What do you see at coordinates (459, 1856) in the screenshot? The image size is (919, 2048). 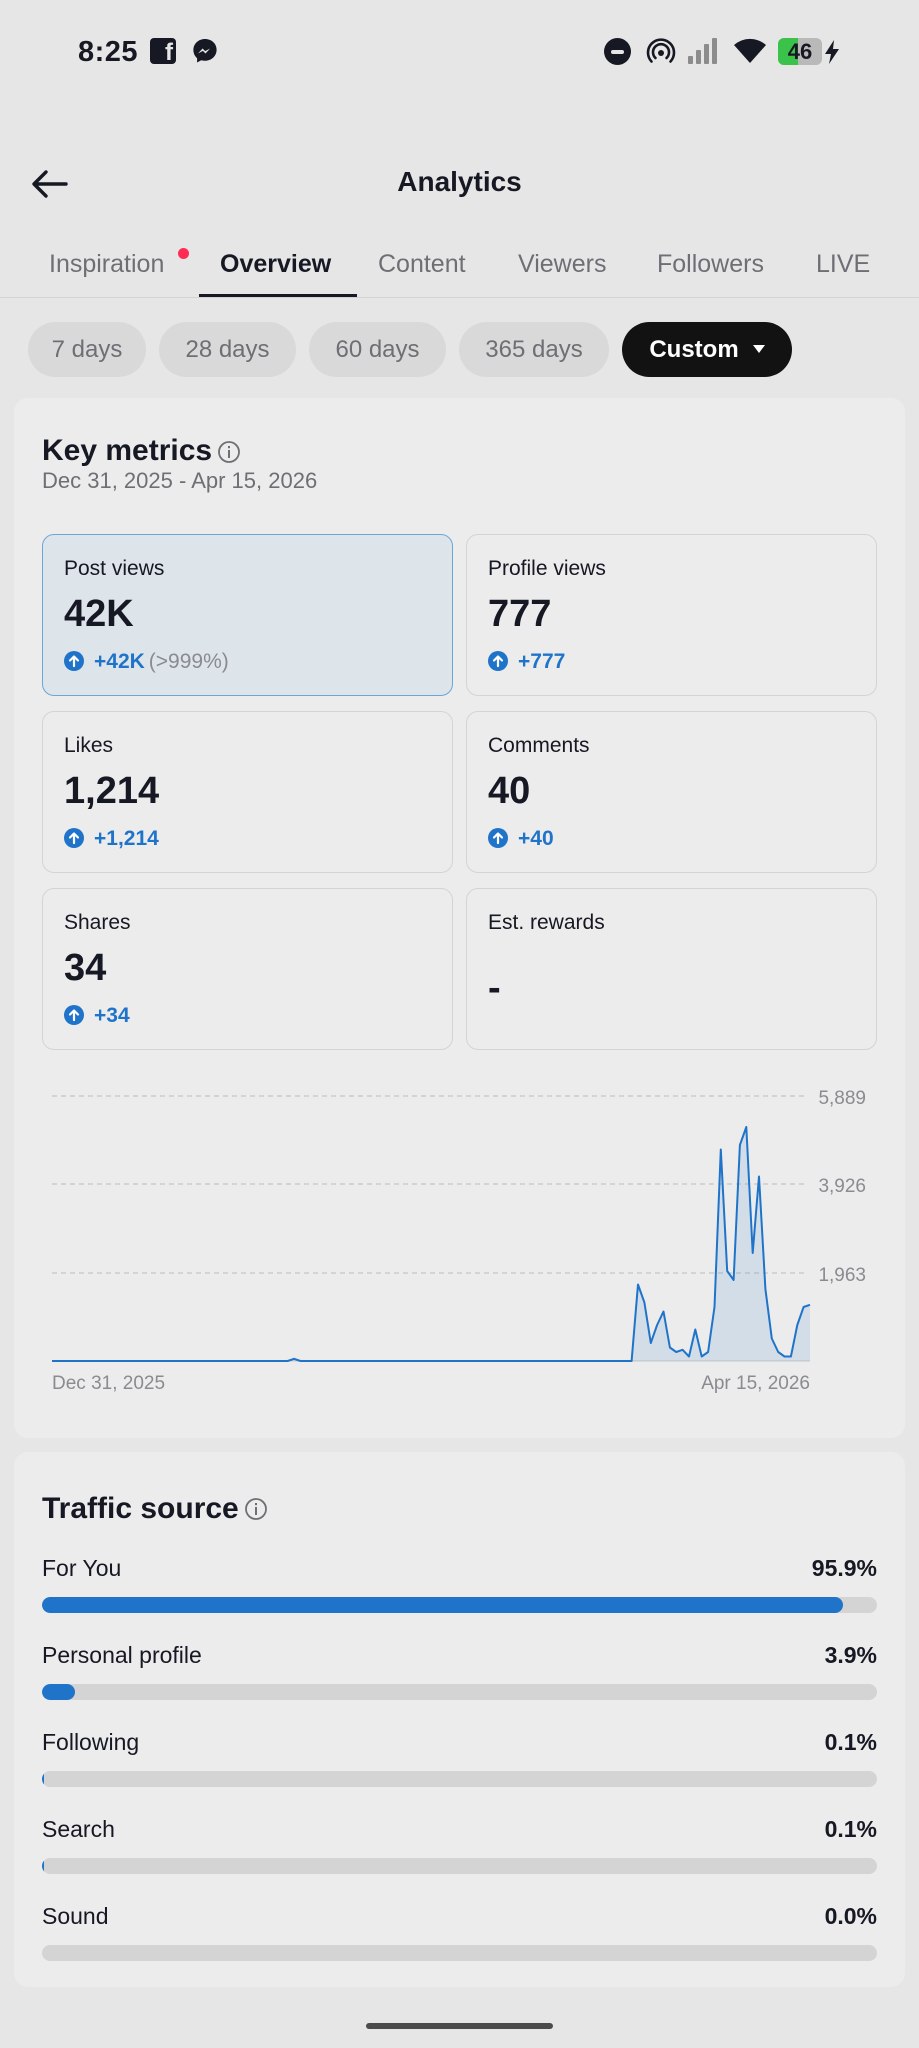 I see `traffic-row-search: Search 0.1%` at bounding box center [459, 1856].